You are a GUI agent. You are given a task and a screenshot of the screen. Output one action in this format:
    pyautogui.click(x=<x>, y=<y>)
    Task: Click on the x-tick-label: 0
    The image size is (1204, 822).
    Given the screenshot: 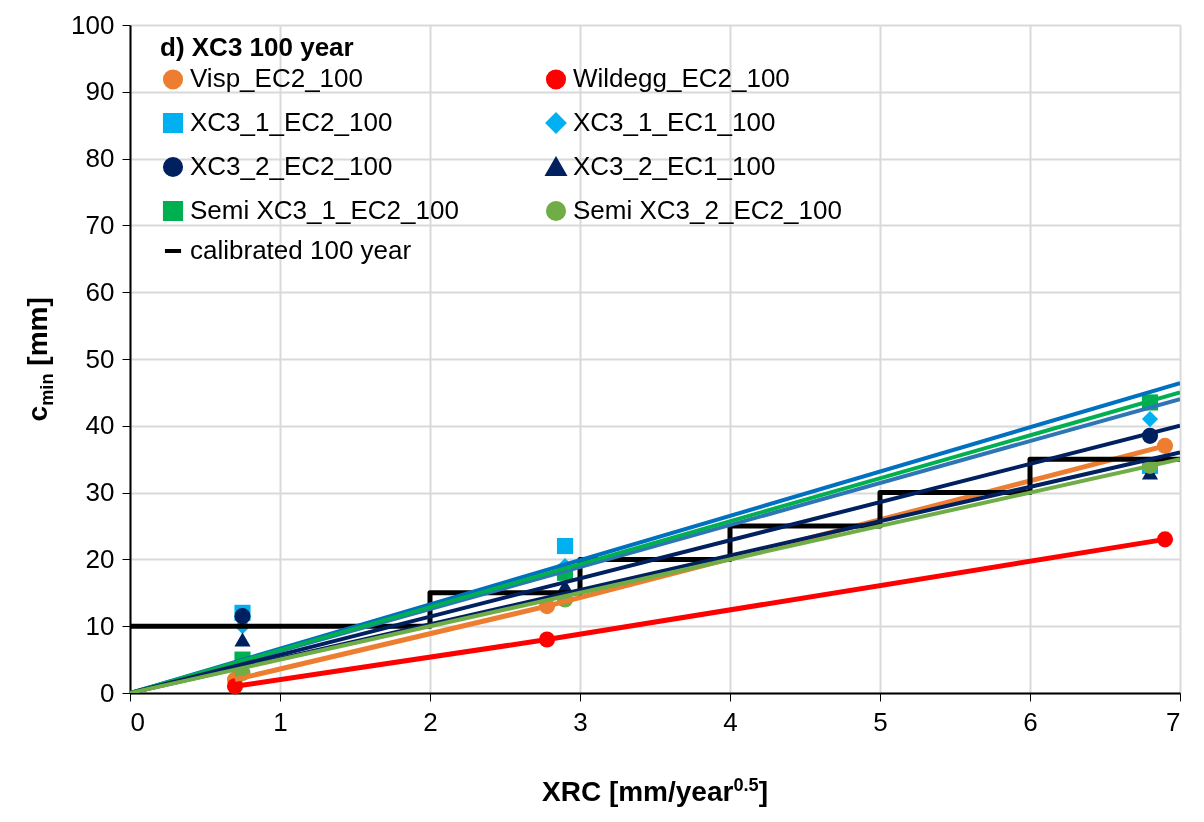 What is the action you would take?
    pyautogui.click(x=137, y=721)
    